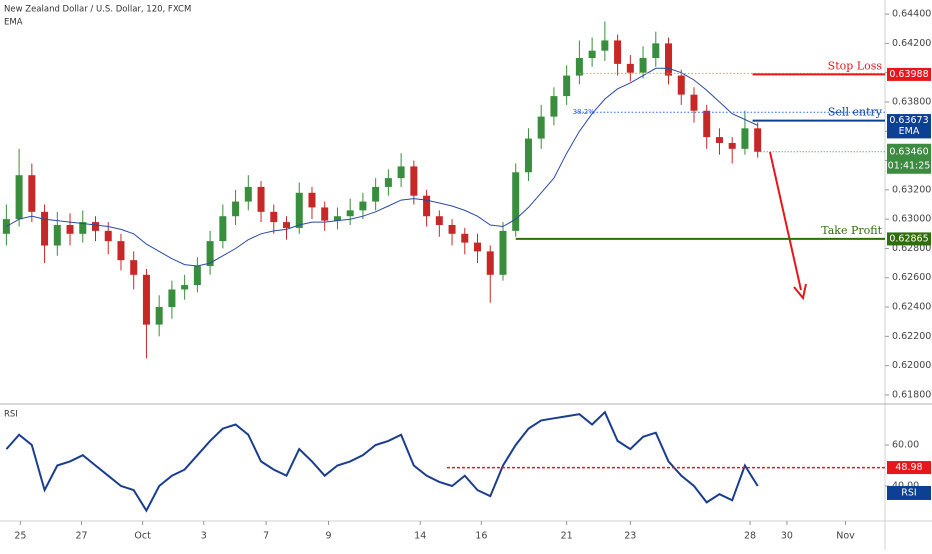 This screenshot has height=554, width=932. What do you see at coordinates (630, 536) in the screenshot?
I see `x-tick-label: 23` at bounding box center [630, 536].